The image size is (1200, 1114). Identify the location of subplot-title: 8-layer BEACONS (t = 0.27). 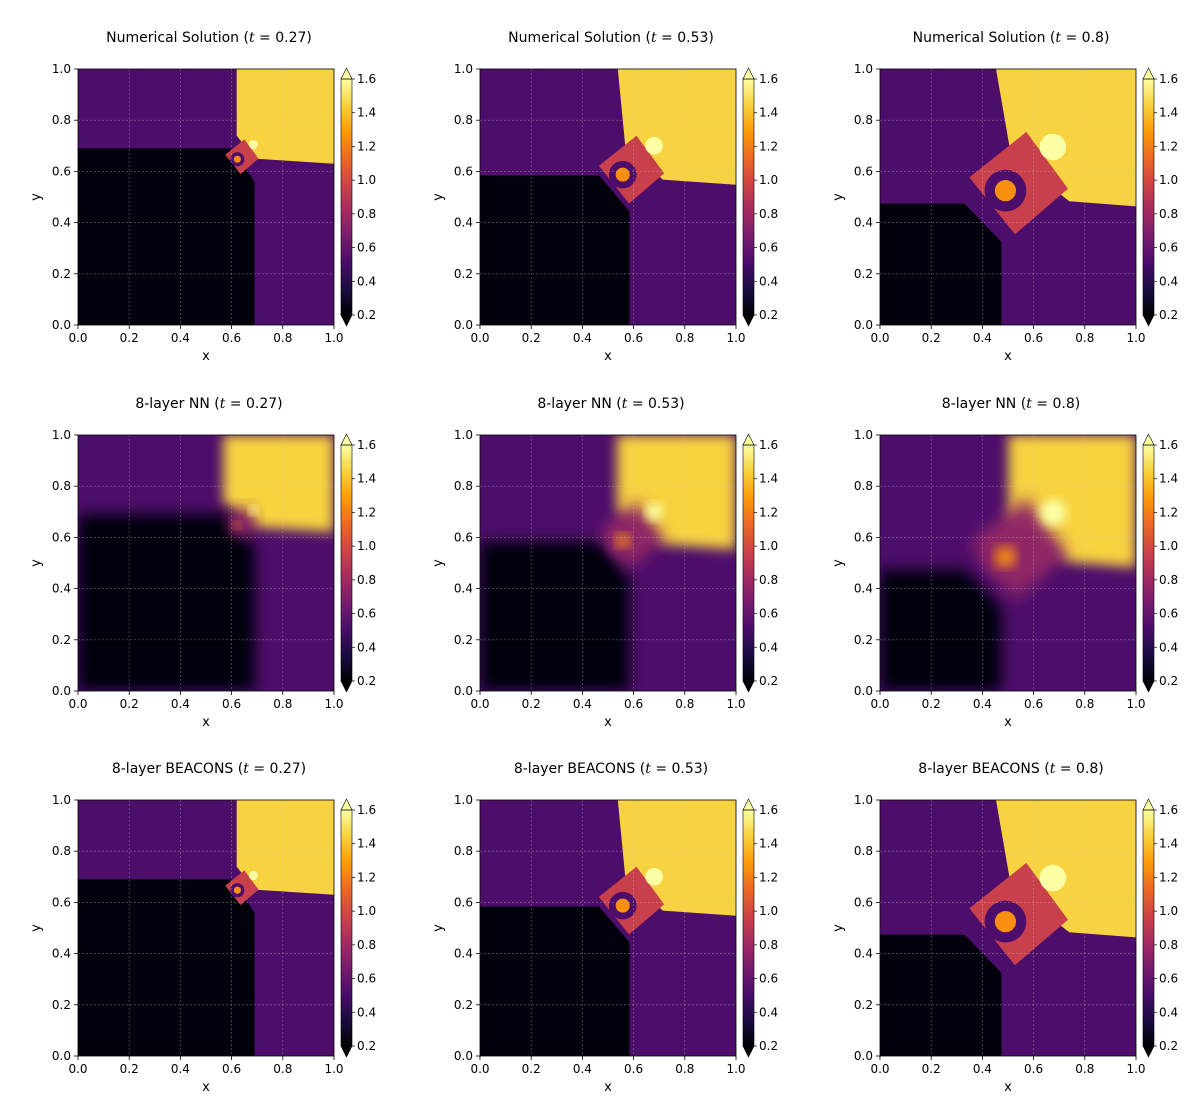
(209, 769).